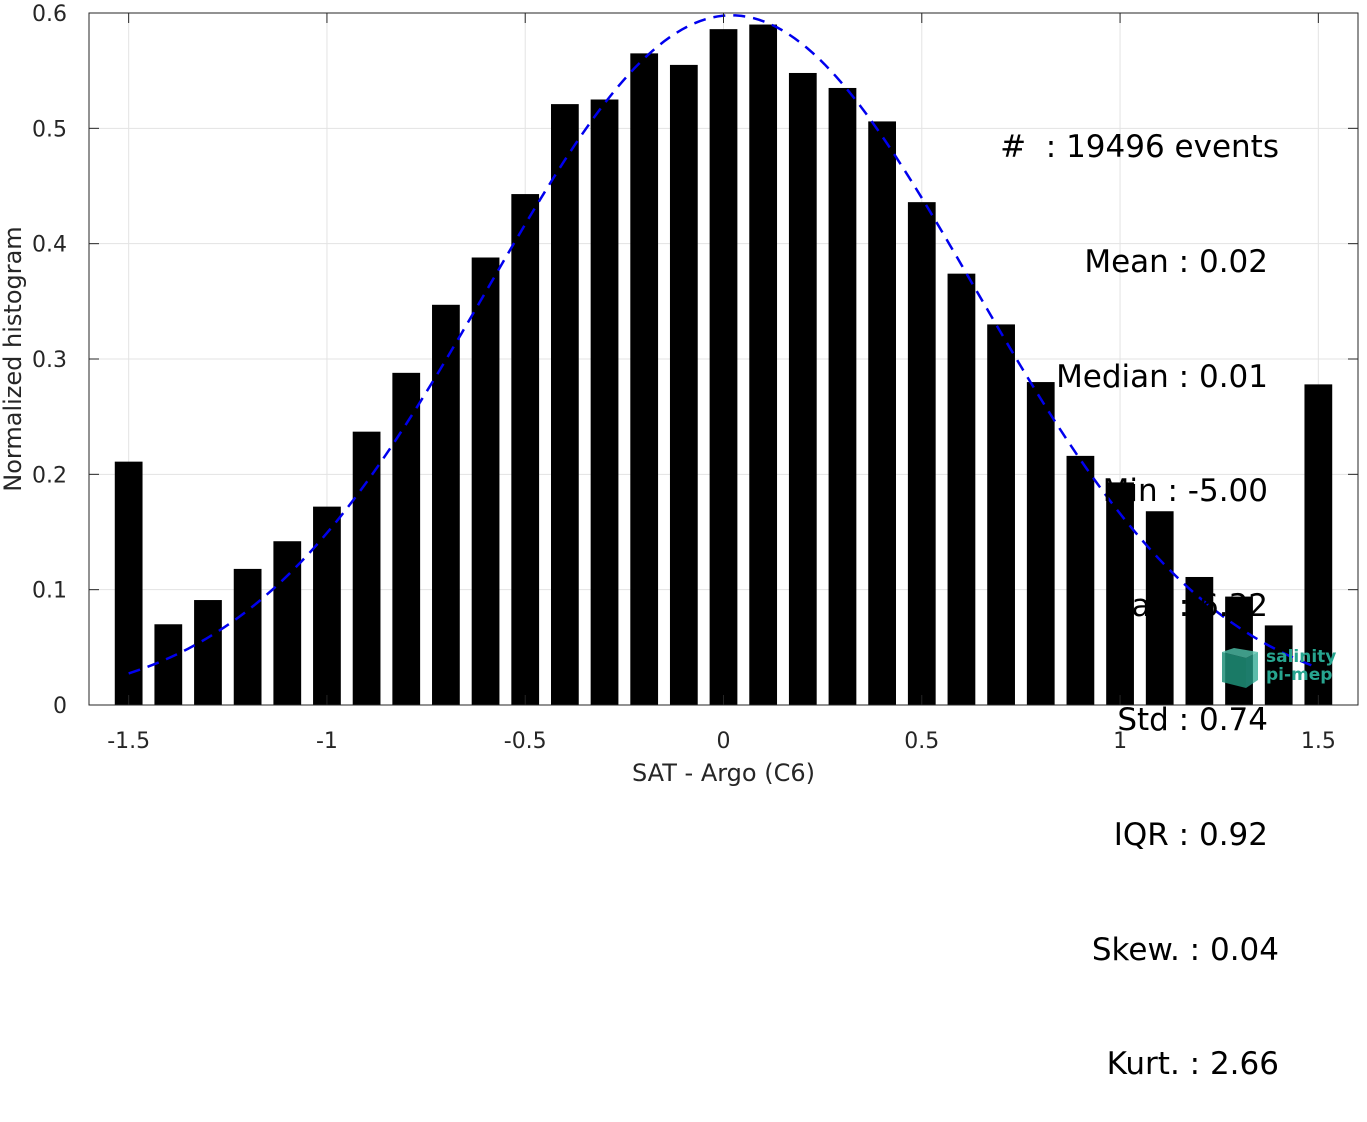  Describe the element at coordinates (1120, 741) in the screenshot. I see `x-tick-label: 1` at that location.